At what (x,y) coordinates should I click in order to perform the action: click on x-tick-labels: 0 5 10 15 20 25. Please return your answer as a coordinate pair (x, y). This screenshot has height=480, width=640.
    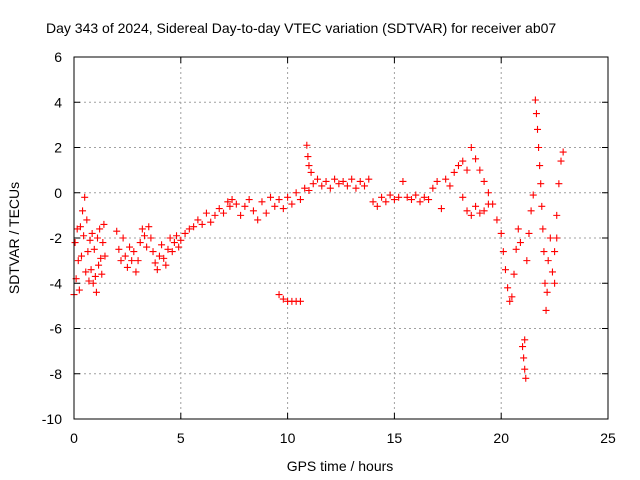
    Looking at the image, I should click on (343, 438).